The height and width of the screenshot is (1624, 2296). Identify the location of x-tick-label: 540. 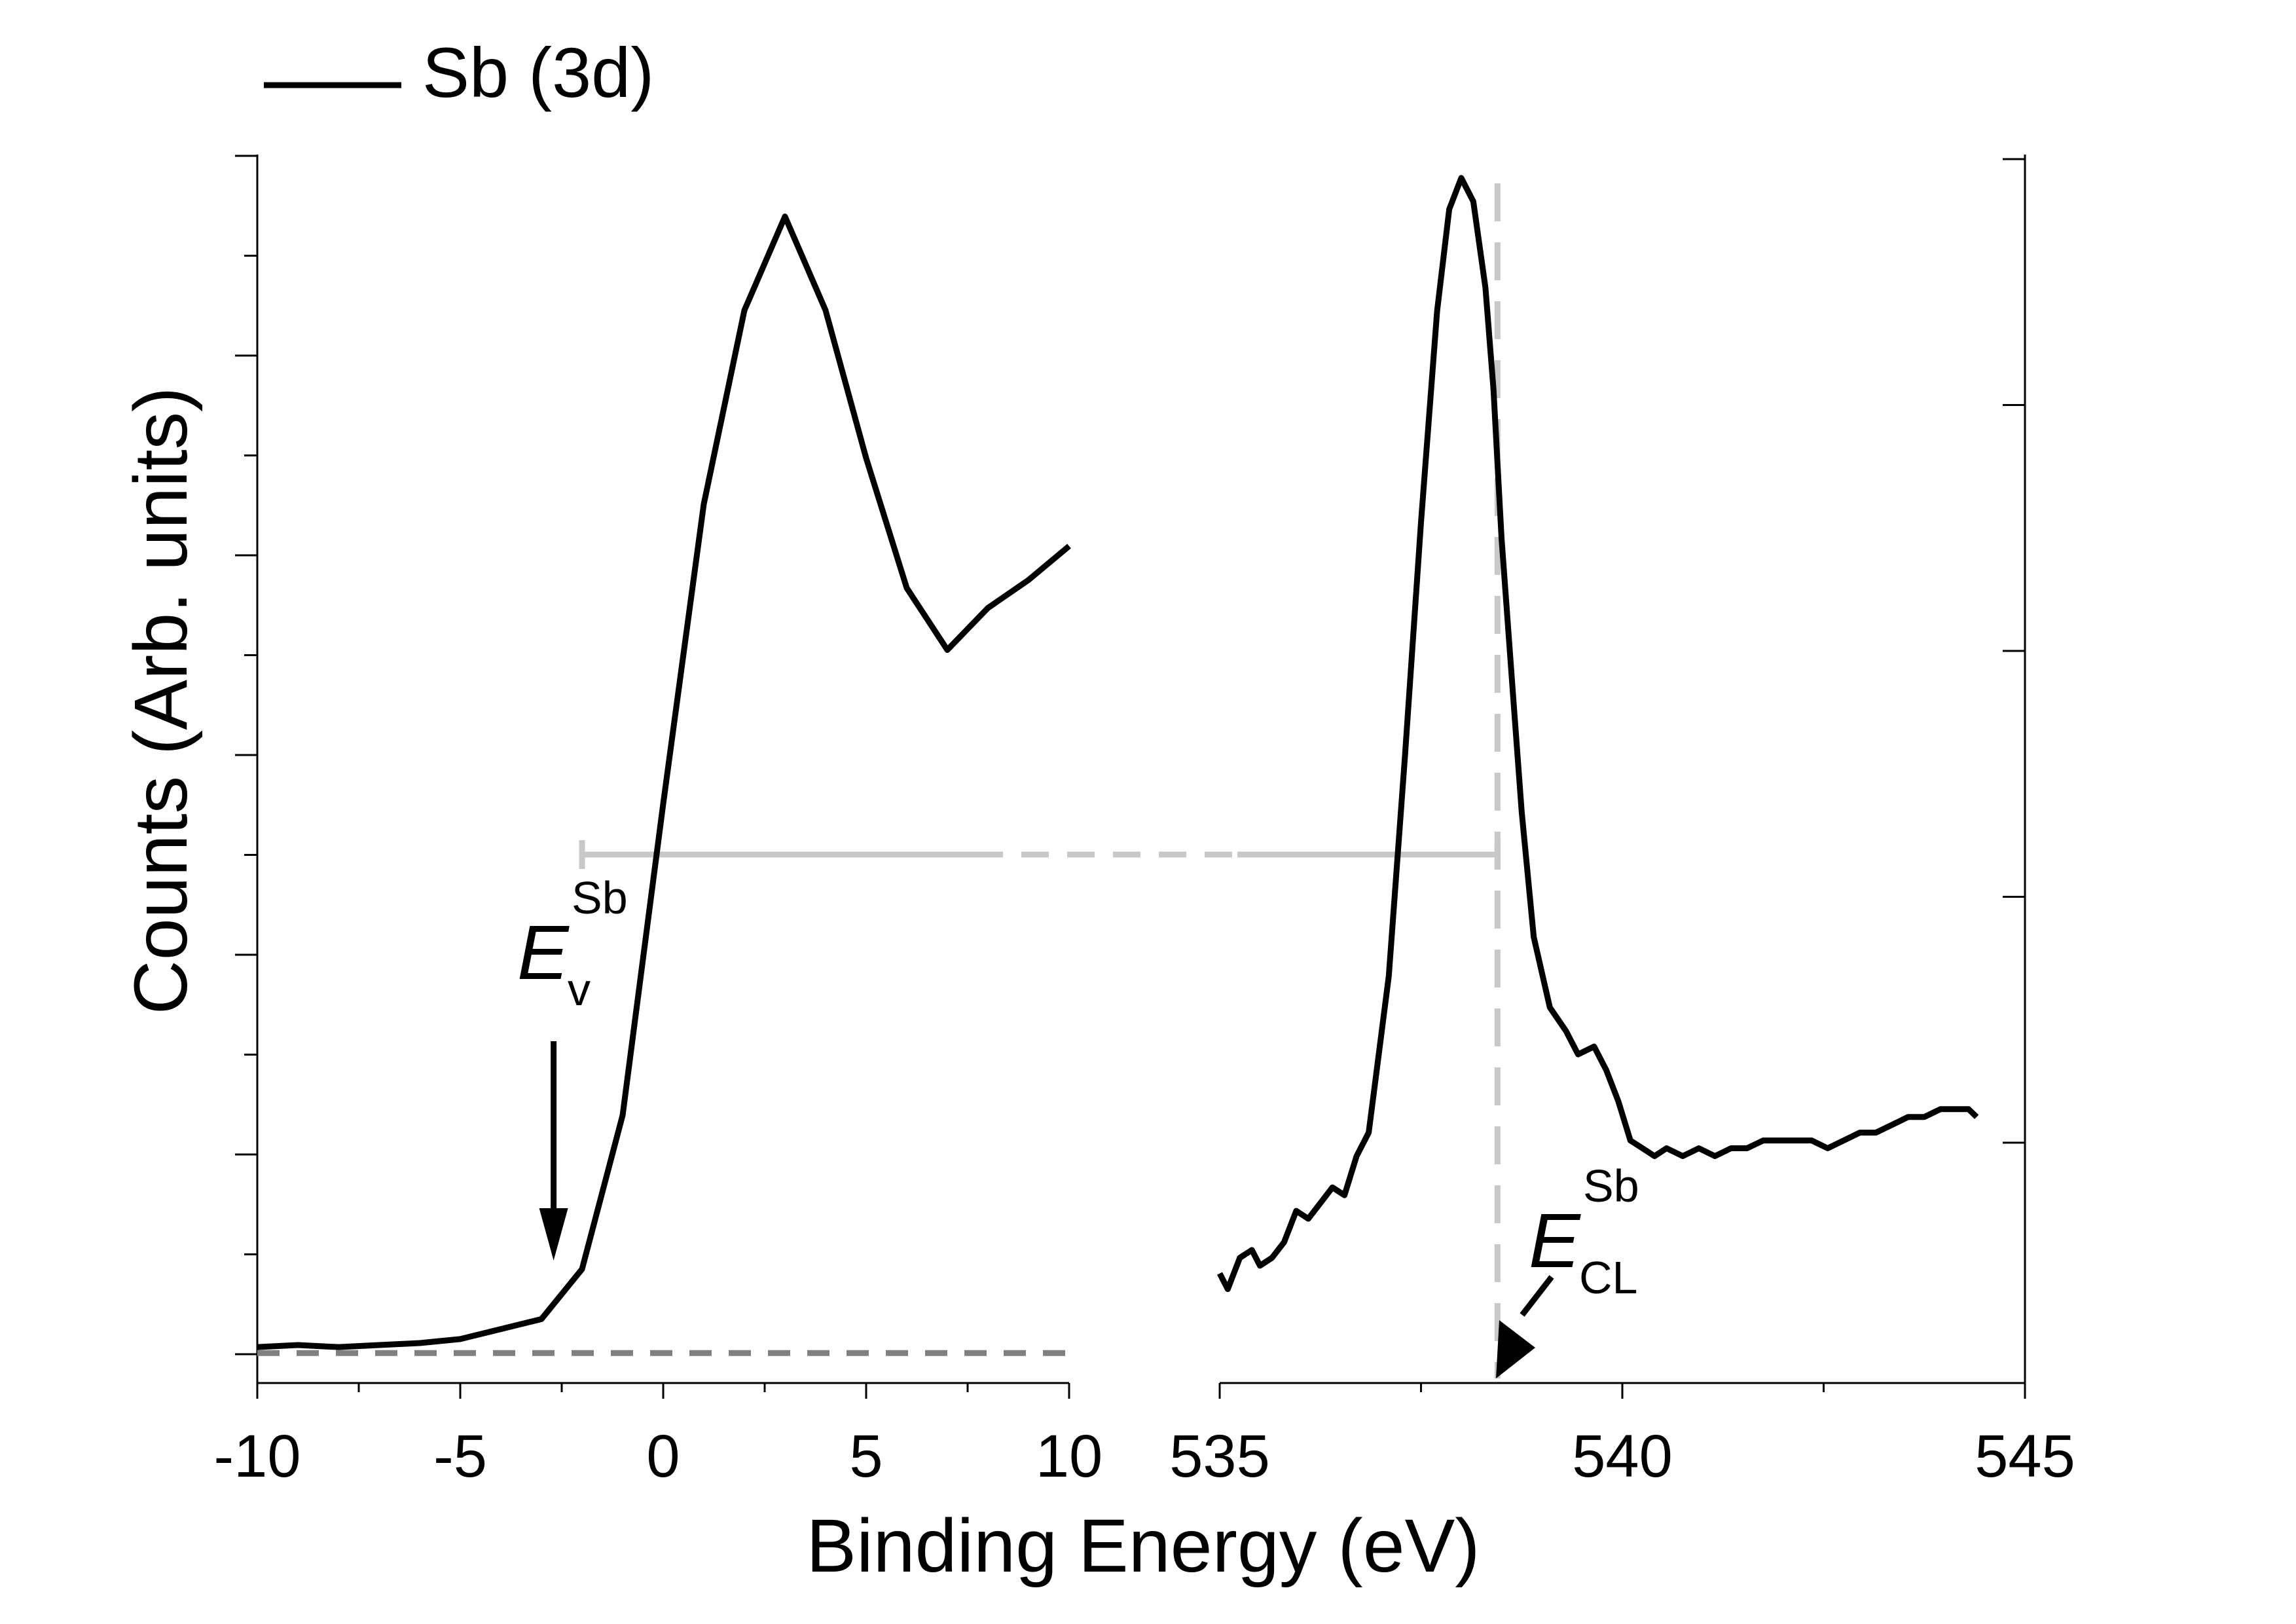
(1622, 1456).